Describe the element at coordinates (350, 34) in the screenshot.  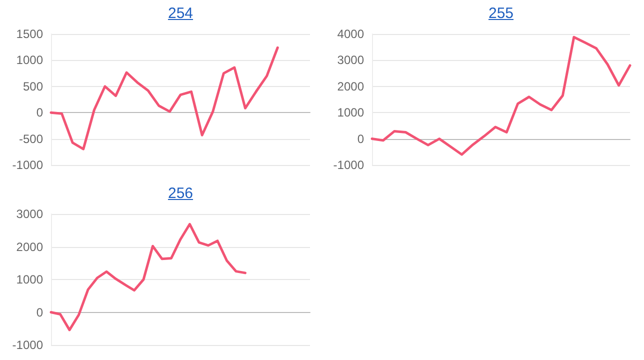
I see `y-tick-label: 4000` at that location.